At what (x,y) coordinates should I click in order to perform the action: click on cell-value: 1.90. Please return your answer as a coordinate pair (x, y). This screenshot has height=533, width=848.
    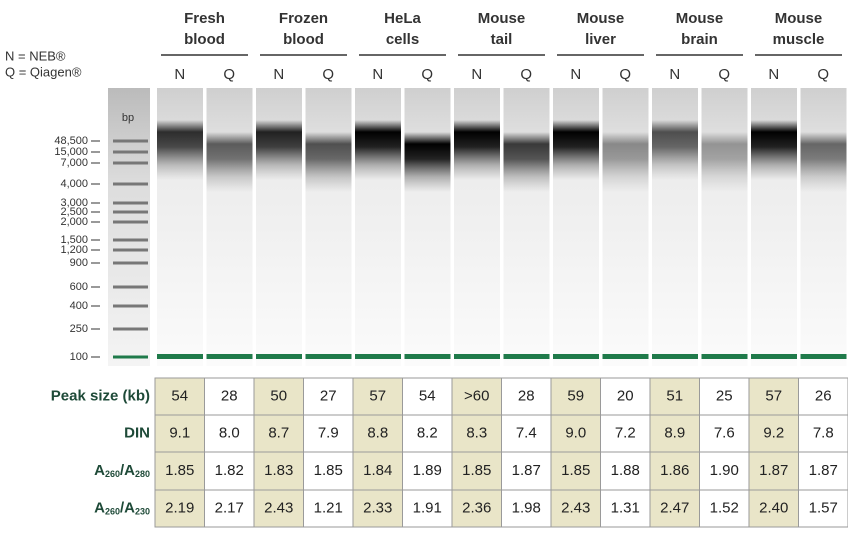
    Looking at the image, I should click on (724, 470).